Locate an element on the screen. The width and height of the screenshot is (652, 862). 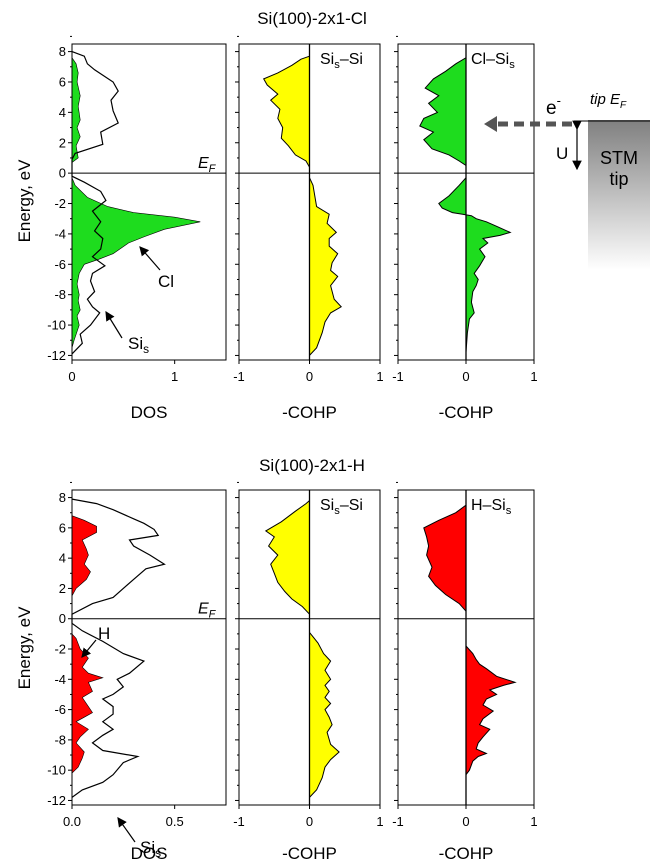
y-tick-label: -12 is located at coordinates (56, 800).